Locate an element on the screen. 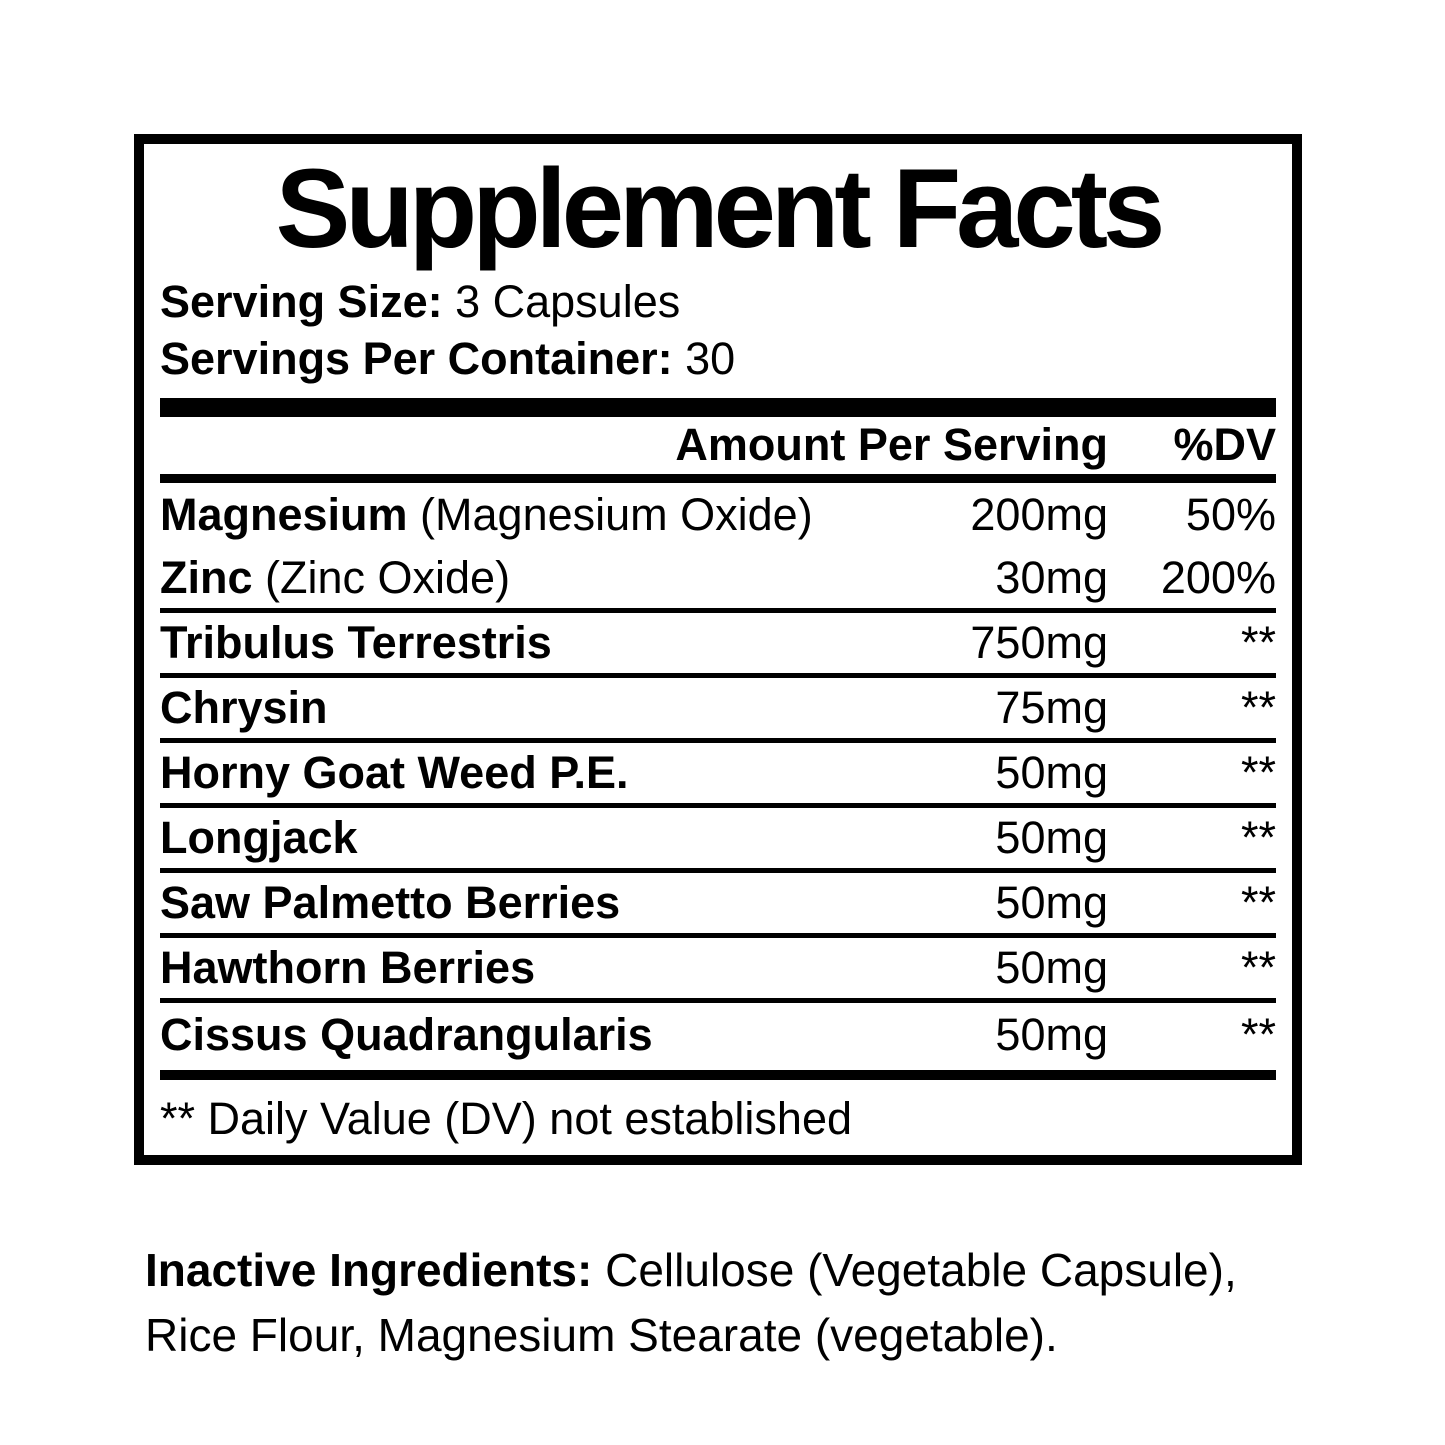  ingredient-row-zinc: Zinc (Zinc Oxide) 30mg 200% is located at coordinates (718, 580).